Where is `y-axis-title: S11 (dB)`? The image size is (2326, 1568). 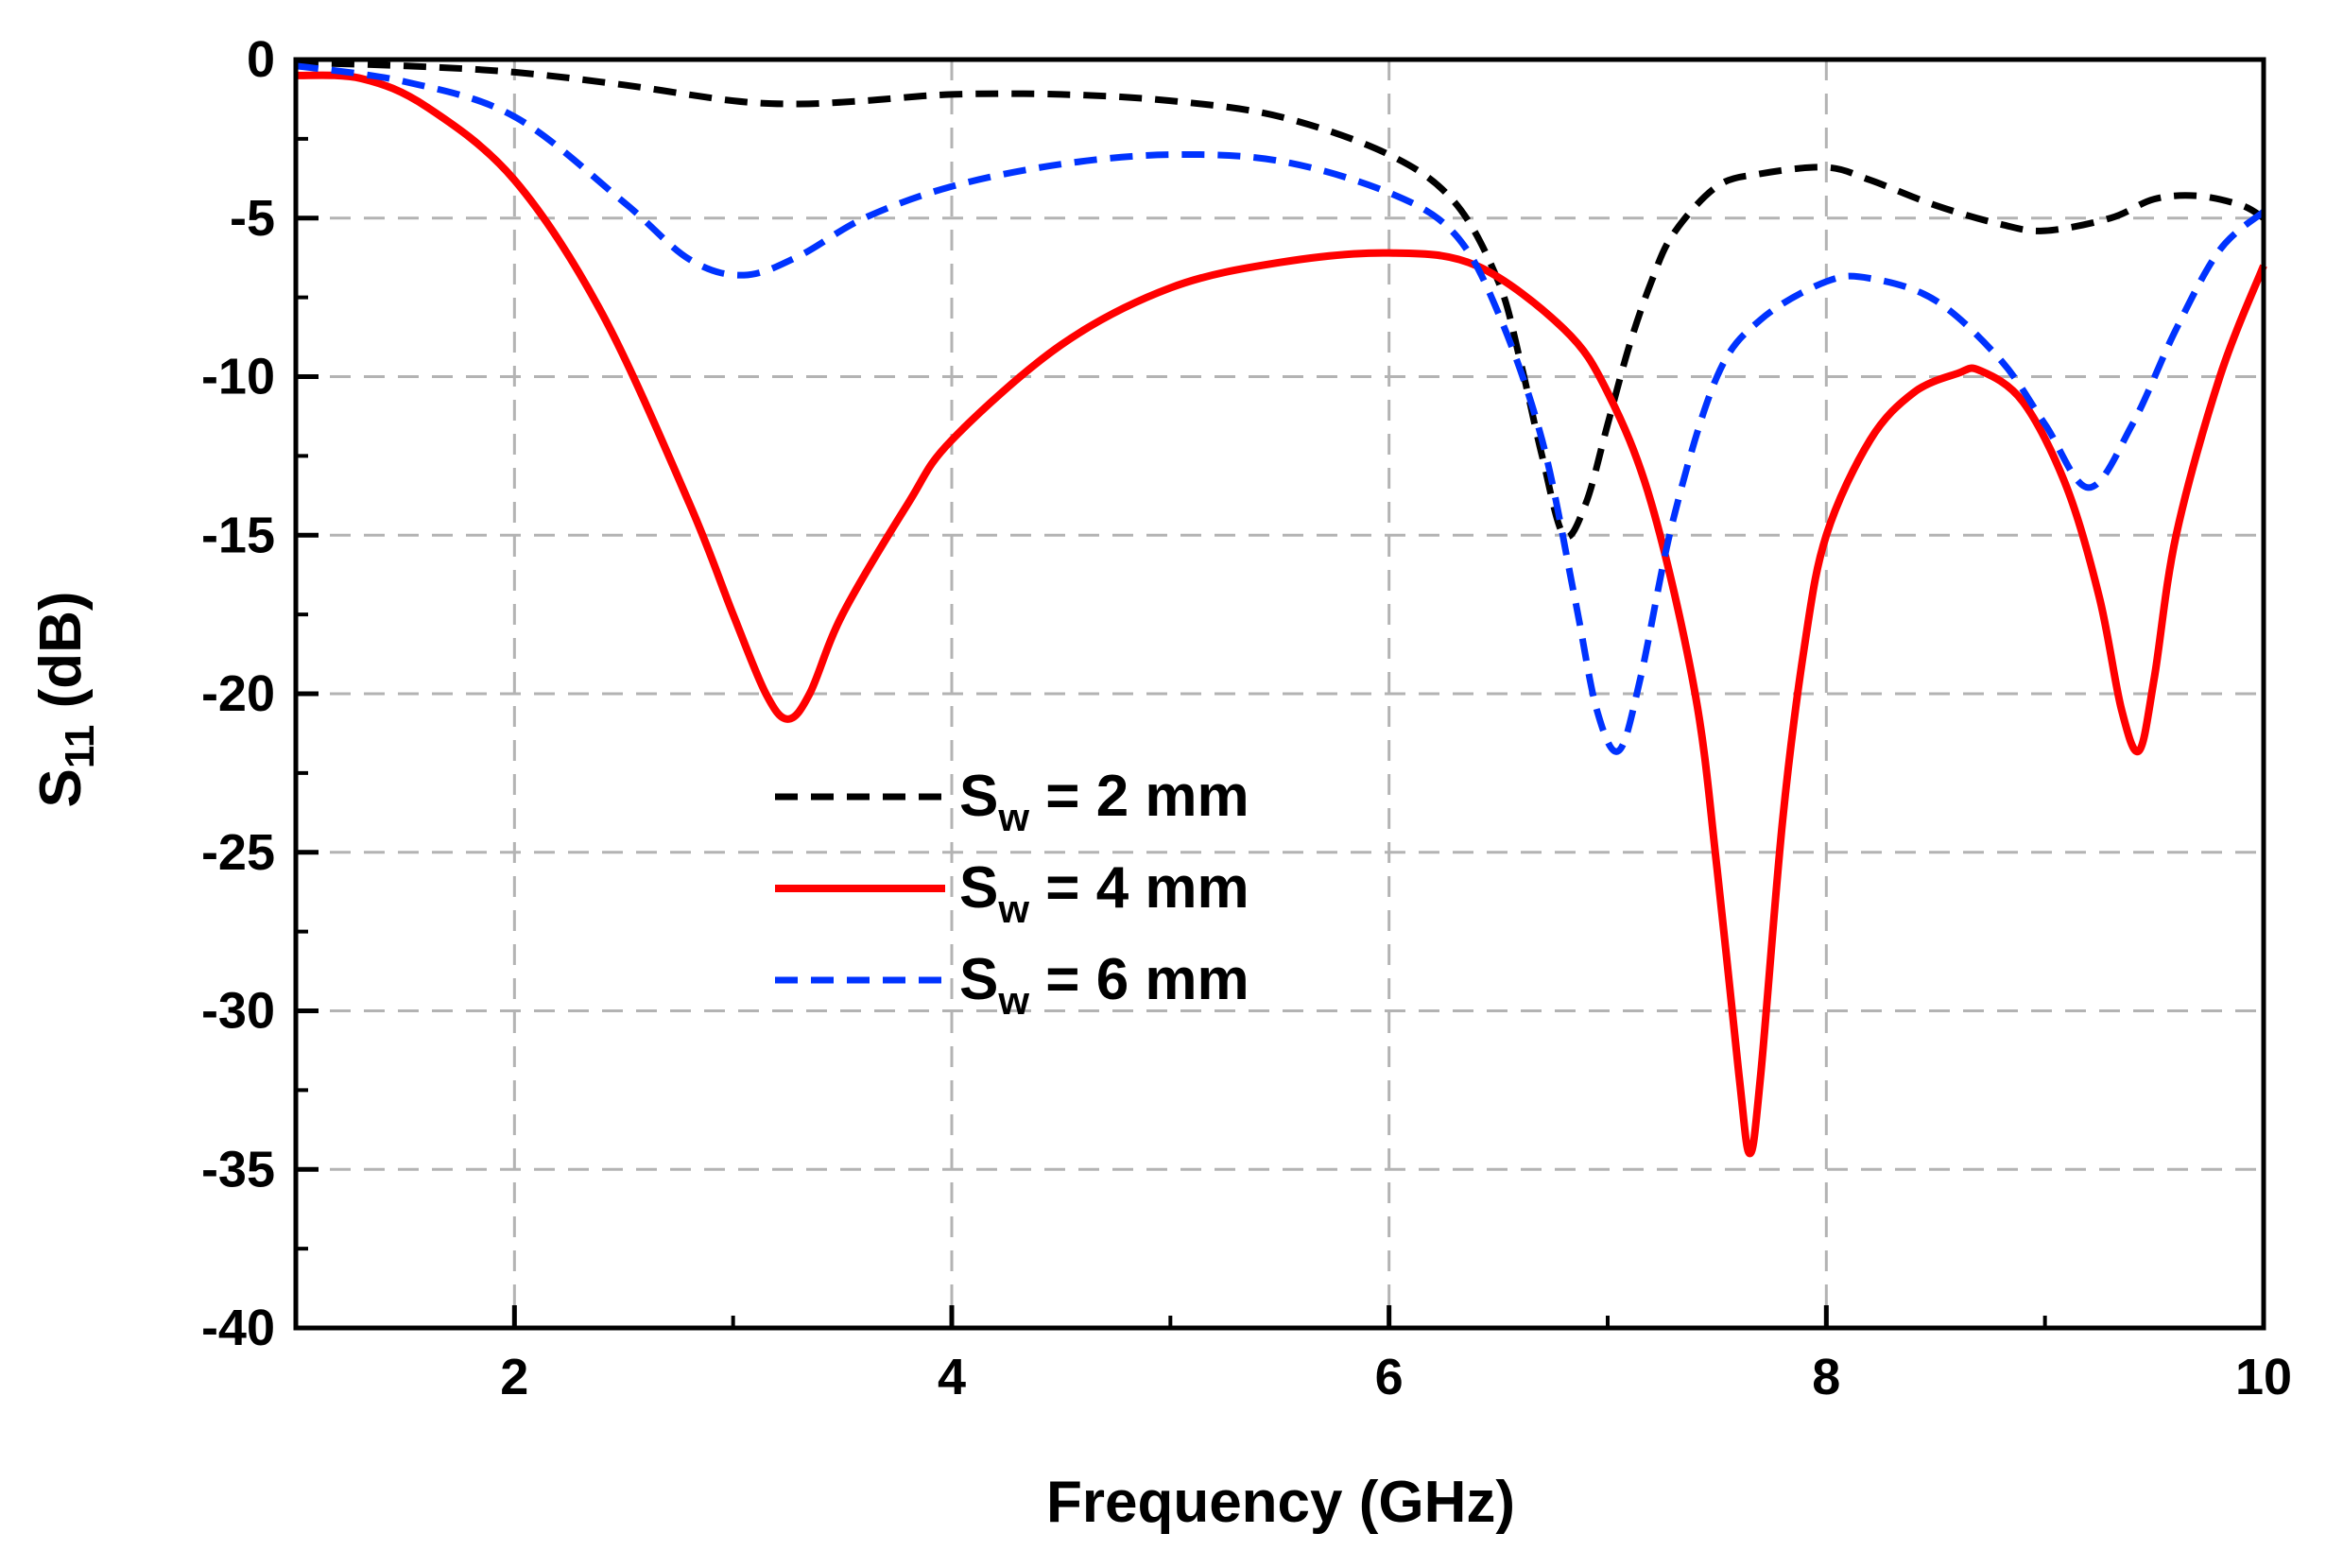
y-axis-title: S11 (dB) is located at coordinates (65, 699).